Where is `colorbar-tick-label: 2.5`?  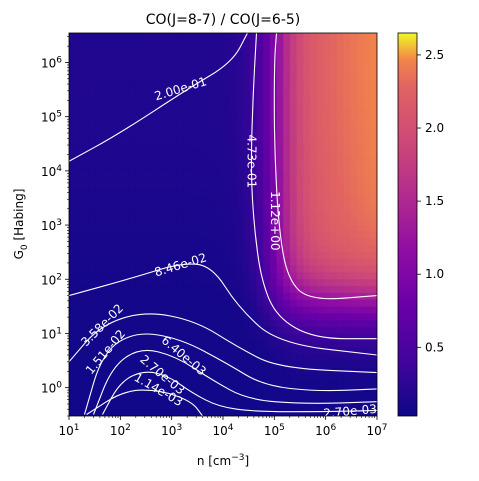
colorbar-tick-label: 2.5 is located at coordinates (434, 55).